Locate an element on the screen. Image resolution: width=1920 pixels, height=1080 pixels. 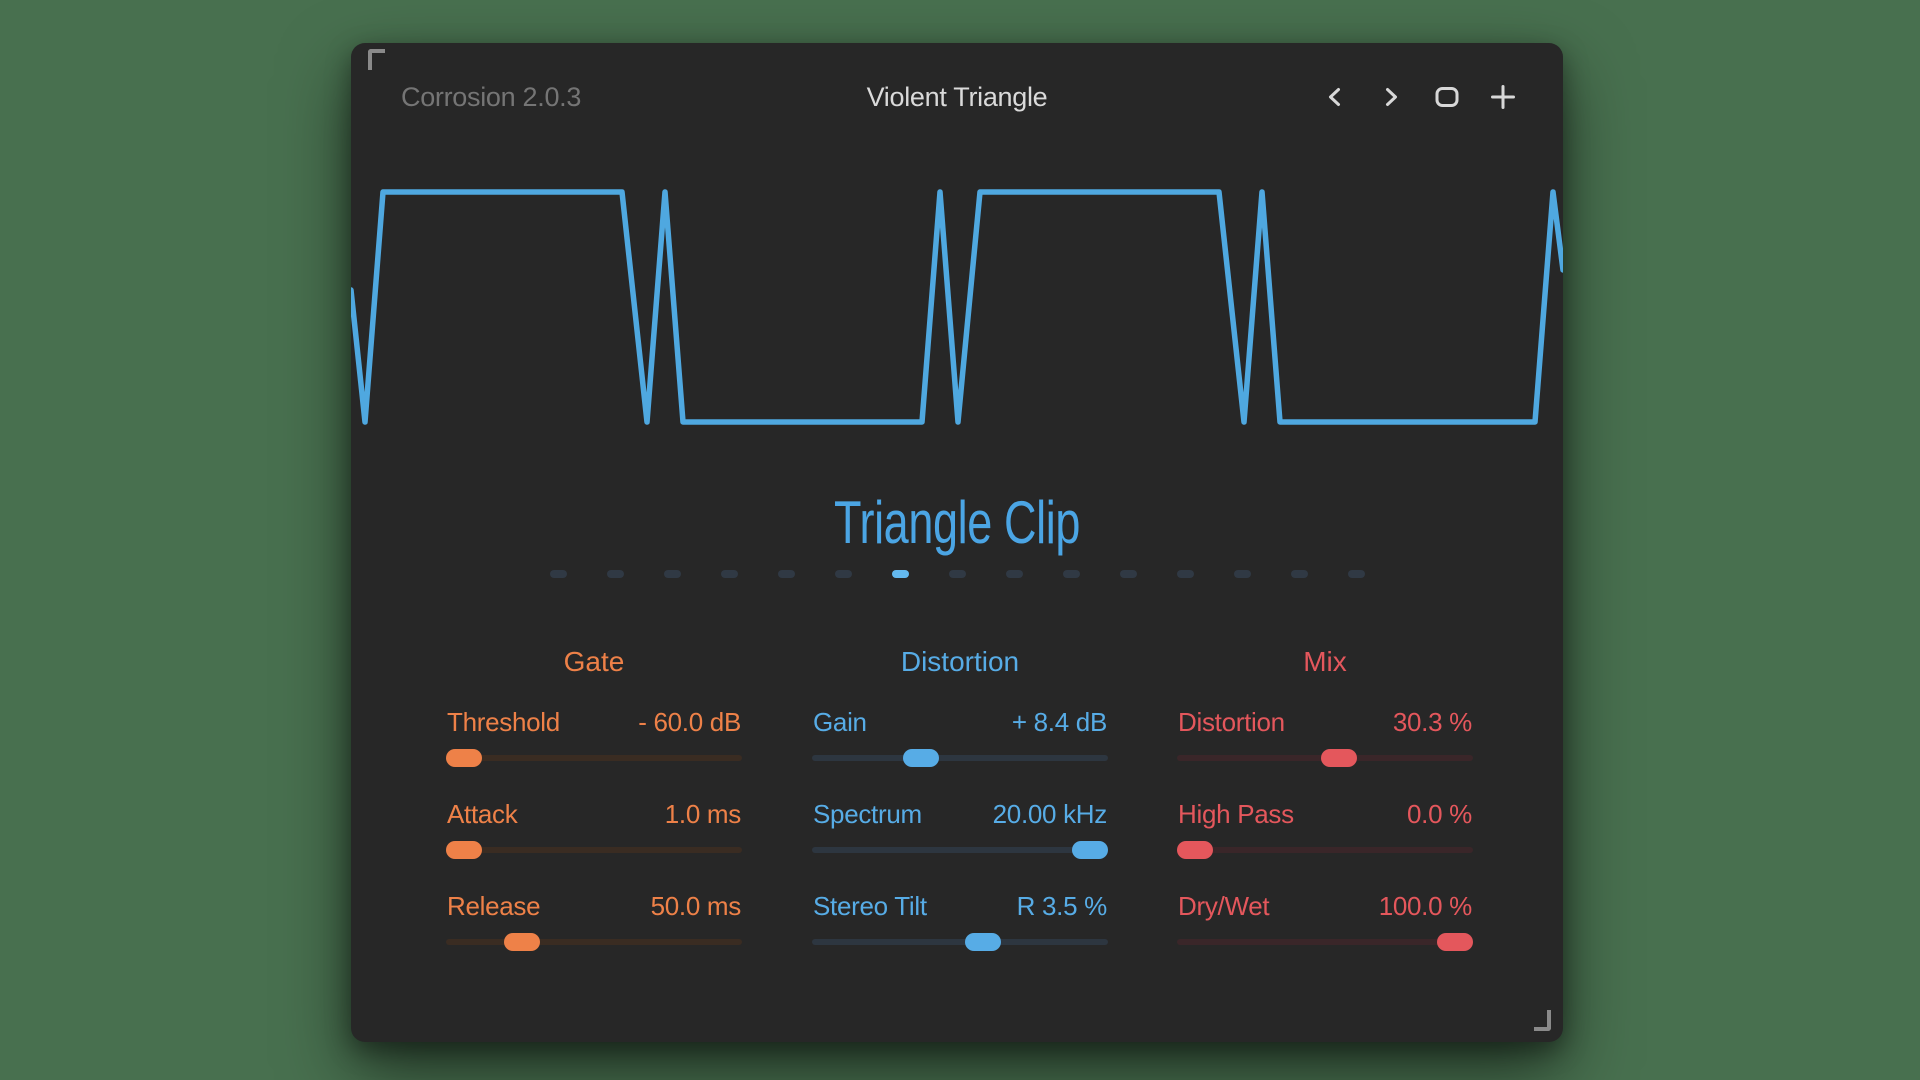
previous-preset-button is located at coordinates (1335, 97).